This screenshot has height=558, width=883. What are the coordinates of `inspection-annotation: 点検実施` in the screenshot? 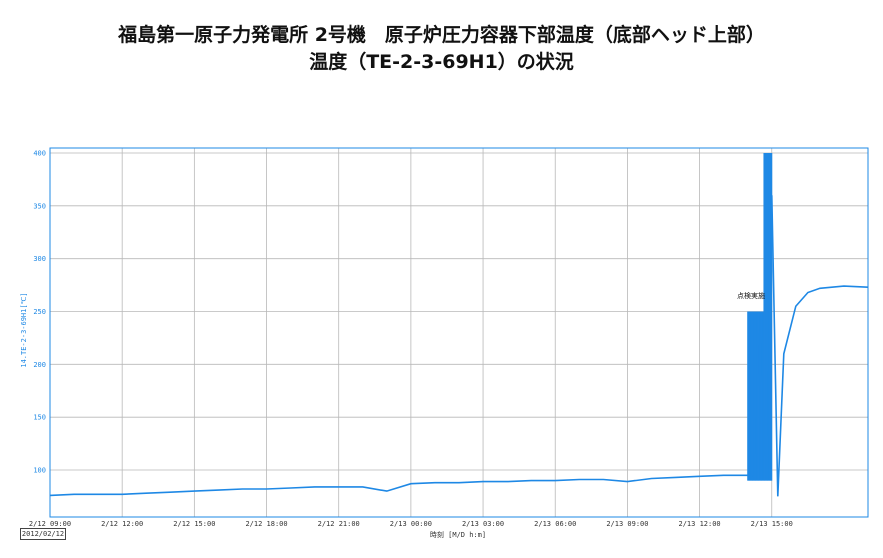 It's located at (751, 295).